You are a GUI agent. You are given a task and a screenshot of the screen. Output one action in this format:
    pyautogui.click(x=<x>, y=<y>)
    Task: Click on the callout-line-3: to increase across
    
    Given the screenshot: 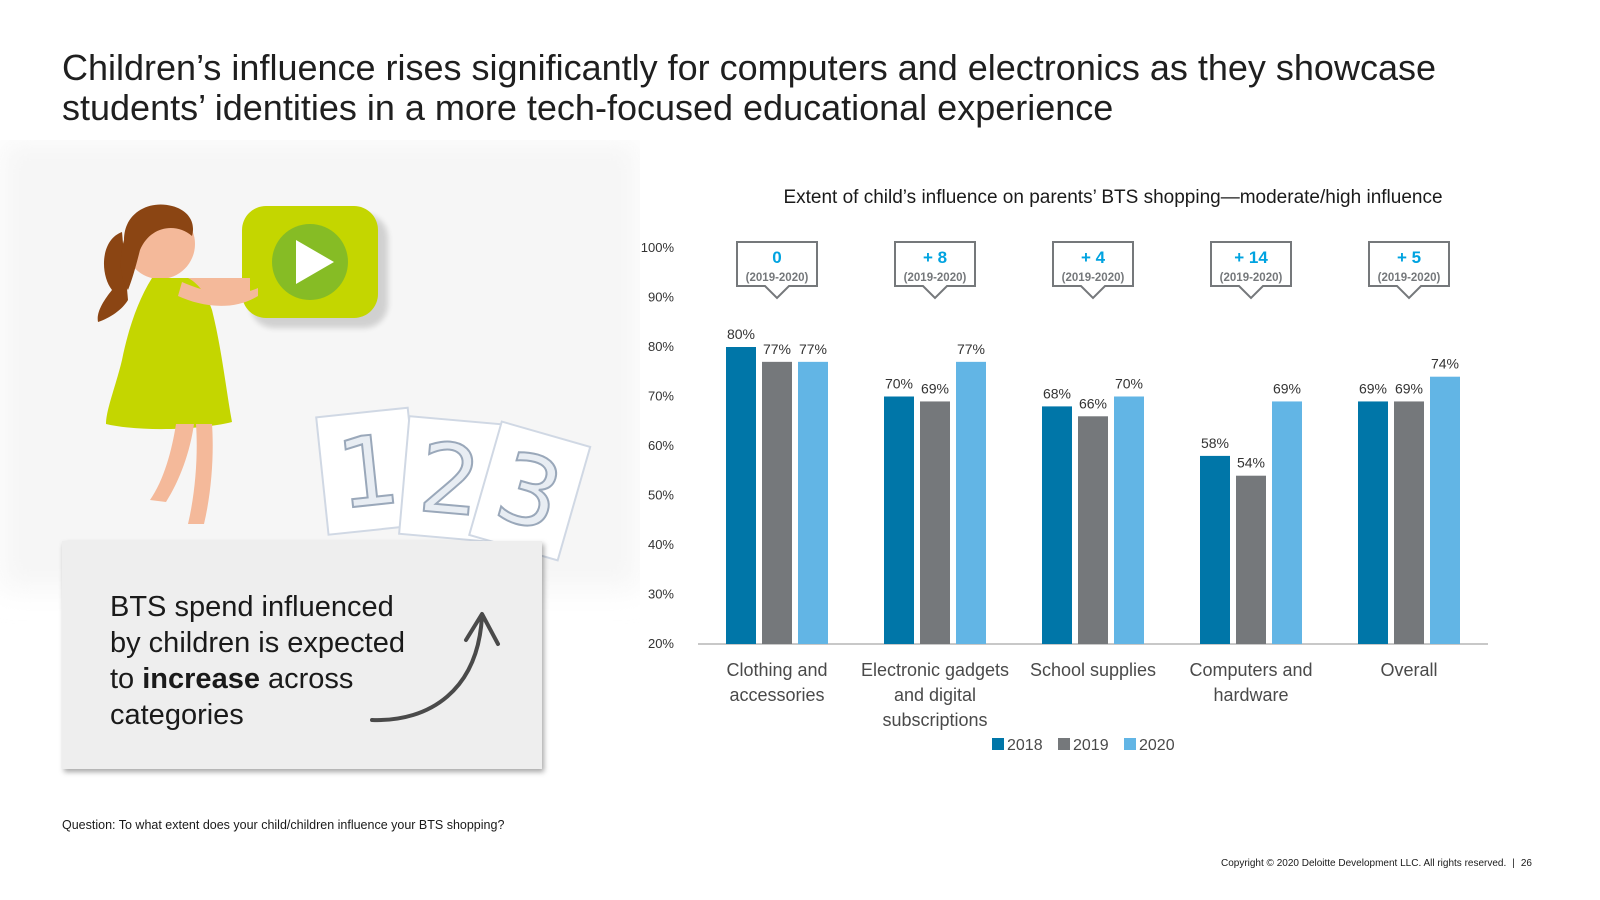 What is the action you would take?
    pyautogui.click(x=290, y=679)
    